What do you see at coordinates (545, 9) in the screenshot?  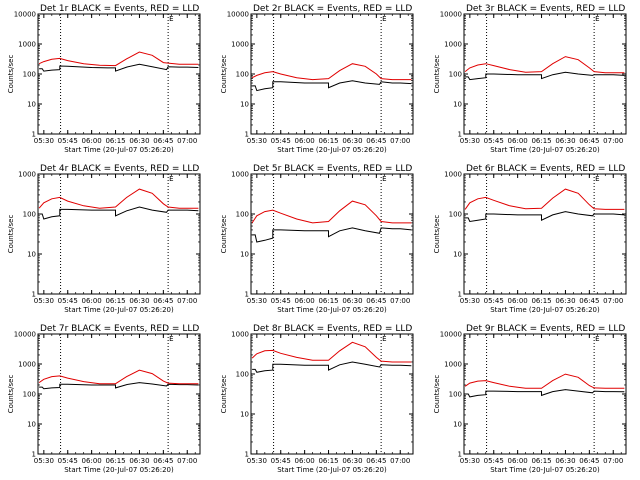 I see `panel-title: Det 3r BLACK = Events, RED = LLD` at bounding box center [545, 9].